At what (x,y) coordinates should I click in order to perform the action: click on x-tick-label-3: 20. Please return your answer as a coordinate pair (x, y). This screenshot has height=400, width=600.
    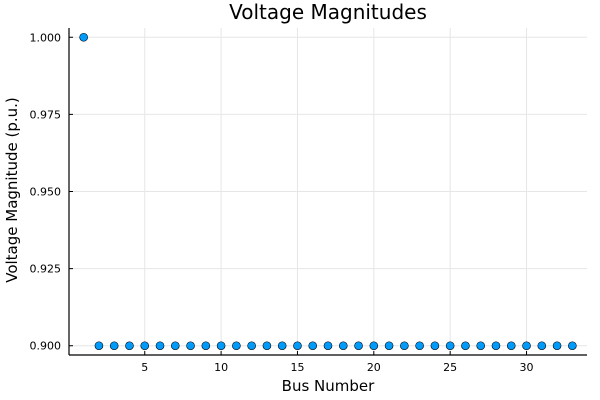
    Looking at the image, I should click on (374, 367).